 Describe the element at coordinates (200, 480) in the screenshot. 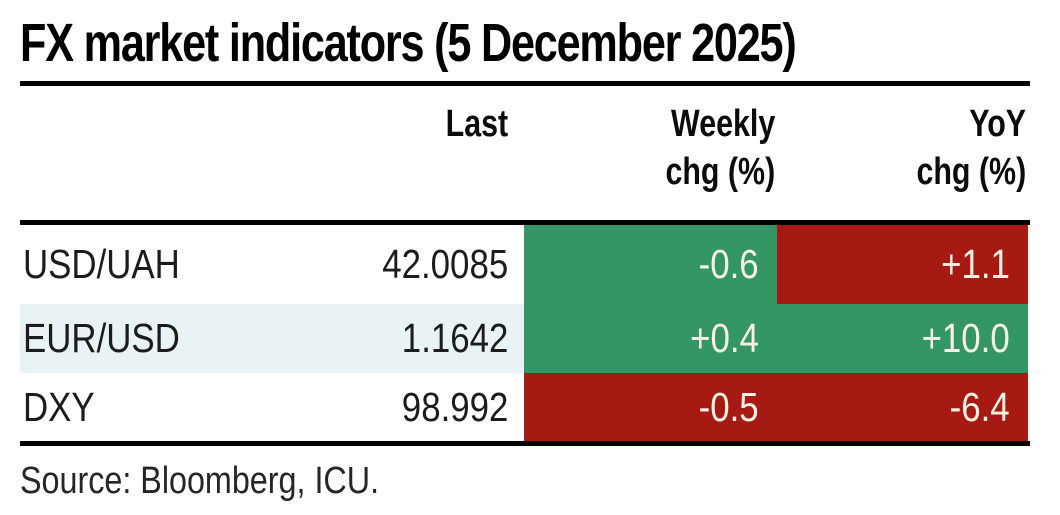

I see `source-note: Source: Bloomberg, ICU.` at that location.